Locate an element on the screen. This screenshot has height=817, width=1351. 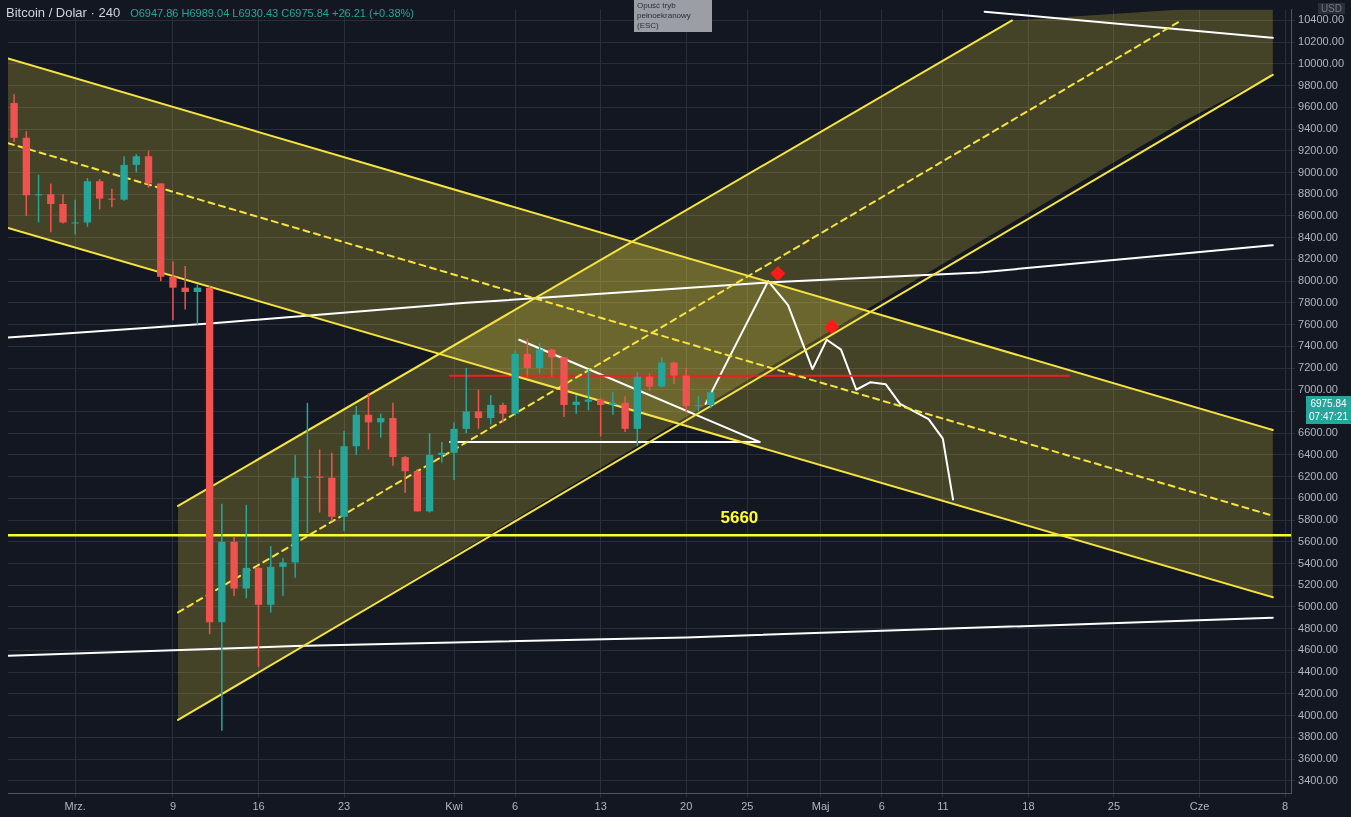
y-tick-label: 7200.00 is located at coordinates (1318, 367).